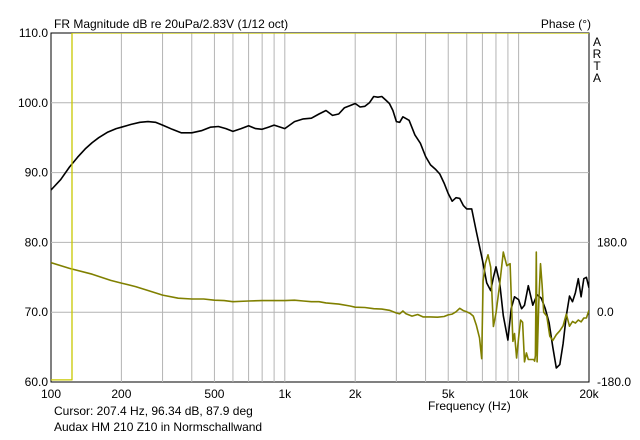 The width and height of the screenshot is (640, 440). Describe the element at coordinates (214, 394) in the screenshot. I see `x-tick-label: 500` at that location.